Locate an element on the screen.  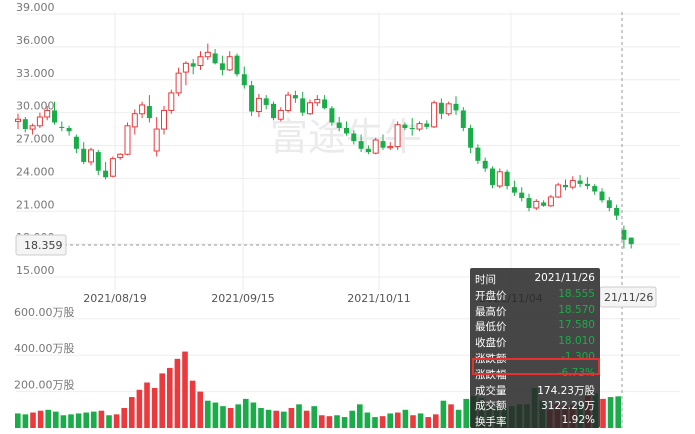
tooltip-row: 成交量 174.23万股 is located at coordinates (535, 389).